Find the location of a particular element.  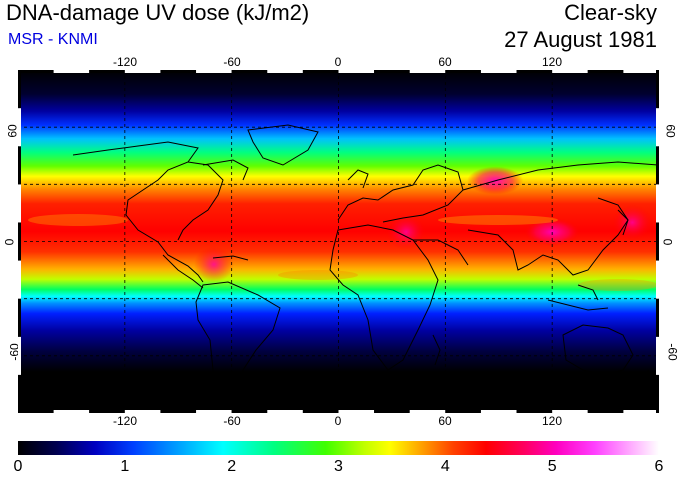

sky-condition-label: Clear-sky is located at coordinates (610, 12).